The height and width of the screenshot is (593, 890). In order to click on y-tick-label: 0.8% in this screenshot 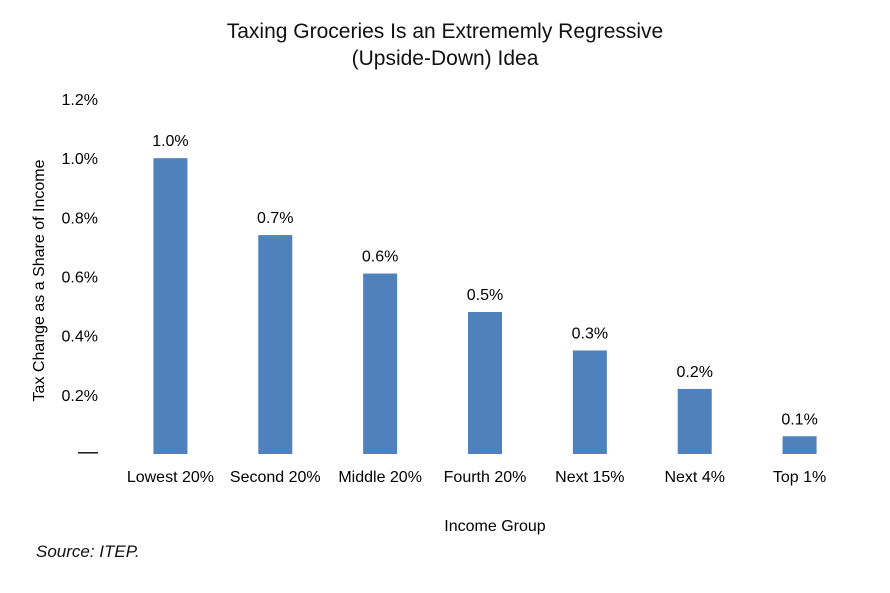, I will do `click(80, 218)`.